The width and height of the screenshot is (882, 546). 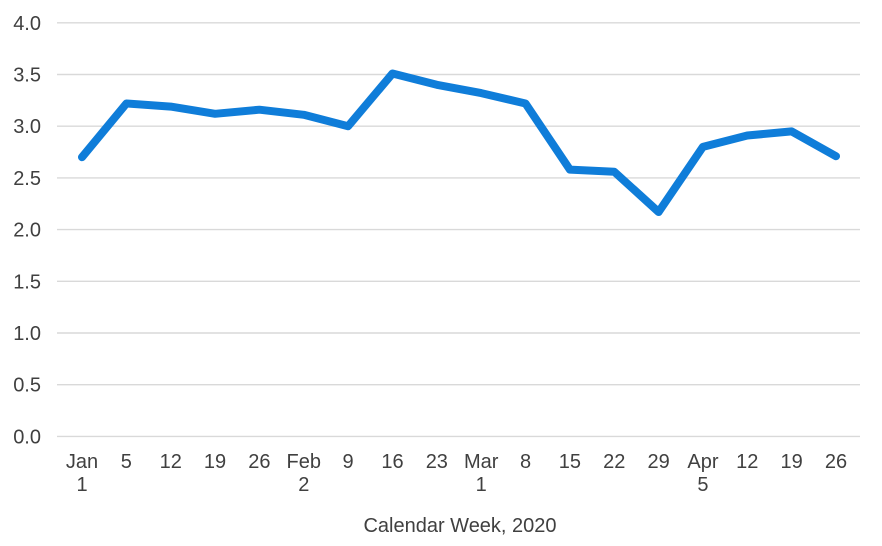 What do you see at coordinates (27, 179) in the screenshot?
I see `y-tick-label: 2.5` at bounding box center [27, 179].